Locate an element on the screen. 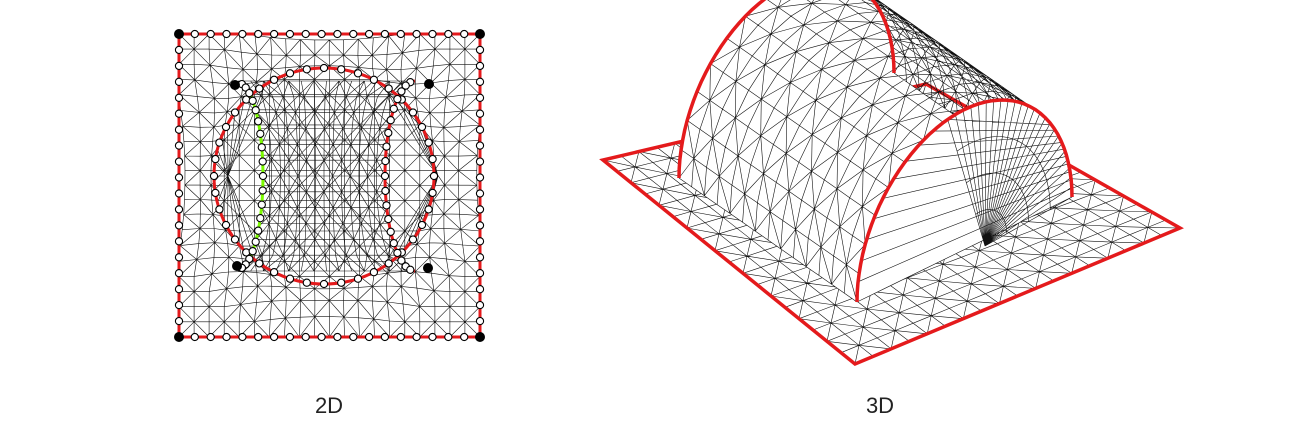 The height and width of the screenshot is (434, 1313). caption-3d: 3D is located at coordinates (880, 405).